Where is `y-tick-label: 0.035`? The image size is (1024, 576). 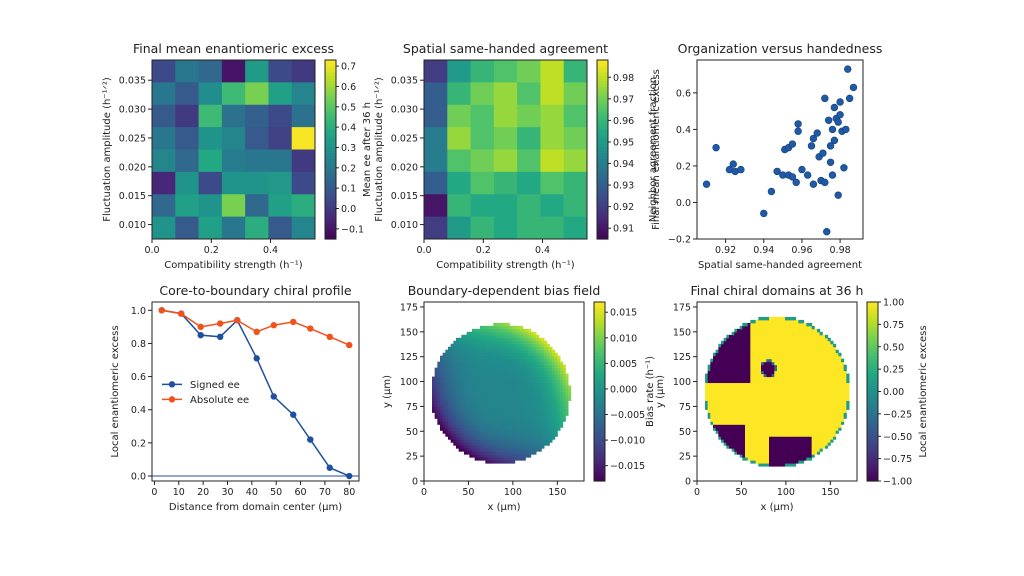
y-tick-label: 0.035 is located at coordinates (132, 81).